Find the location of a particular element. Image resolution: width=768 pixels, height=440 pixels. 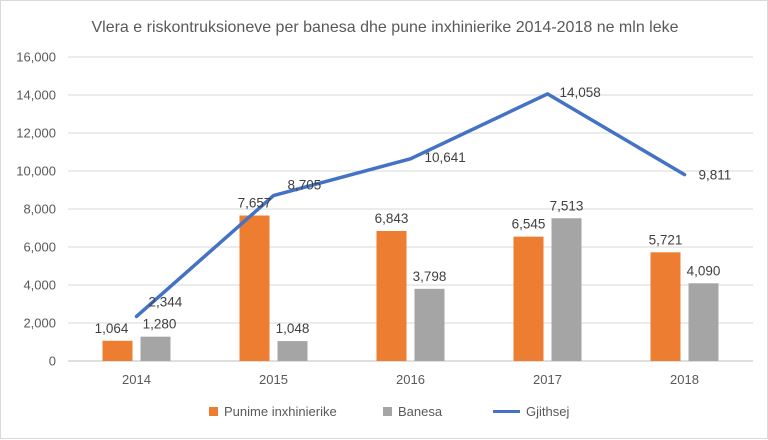

bar-data-label: 1,064 is located at coordinates (112, 328).